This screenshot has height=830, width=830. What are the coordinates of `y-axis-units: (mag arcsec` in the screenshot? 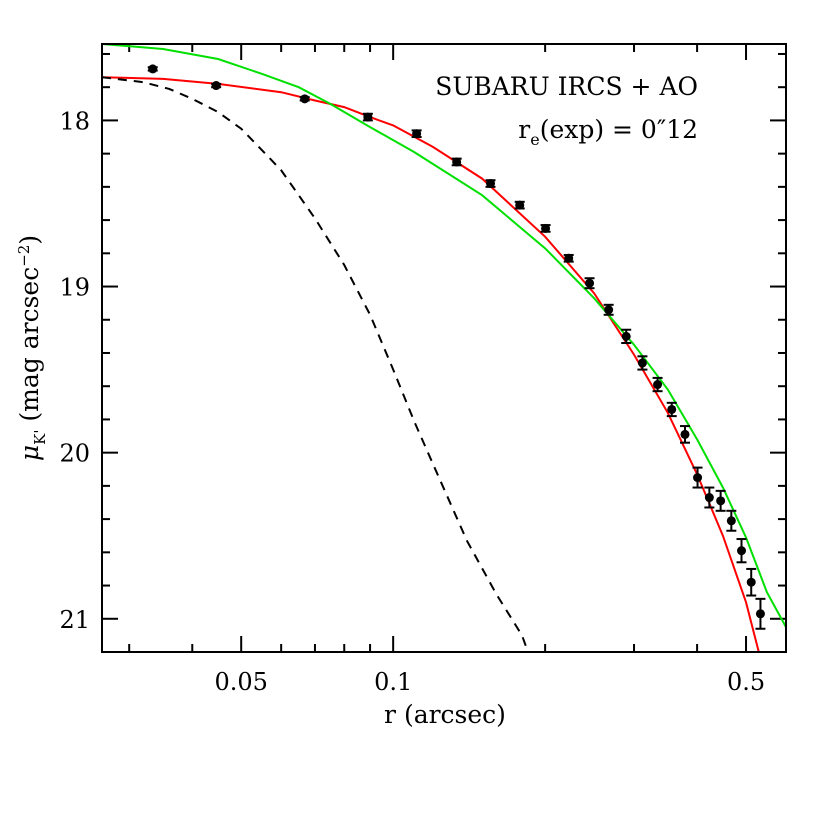 It's located at (29, 348).